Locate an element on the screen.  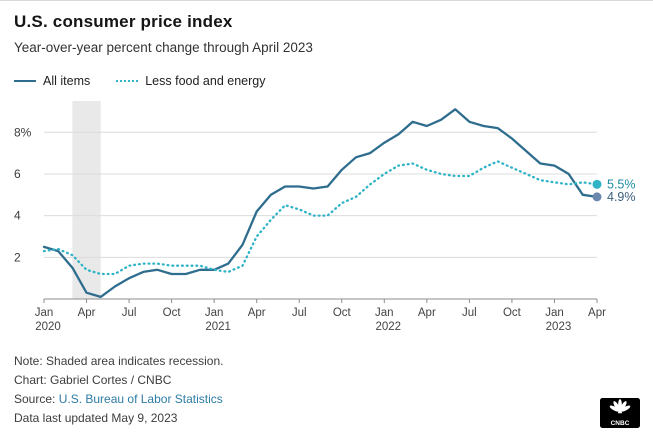
cnbc-logo: CNBC is located at coordinates (620, 413).